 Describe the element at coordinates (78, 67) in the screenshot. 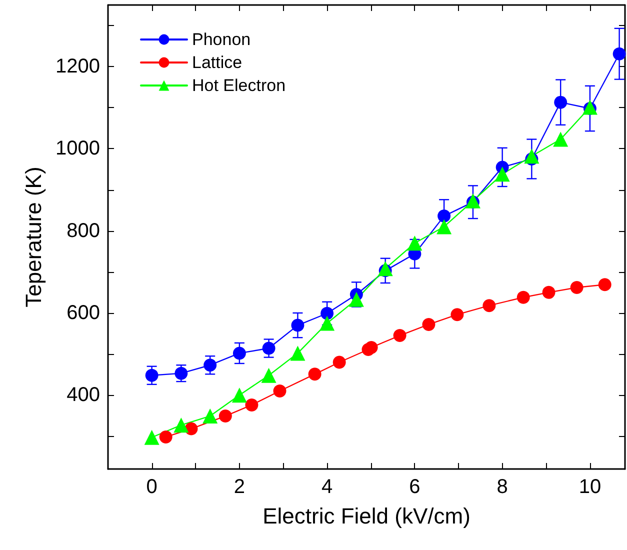

I see `y-tick-label: 1200` at that location.